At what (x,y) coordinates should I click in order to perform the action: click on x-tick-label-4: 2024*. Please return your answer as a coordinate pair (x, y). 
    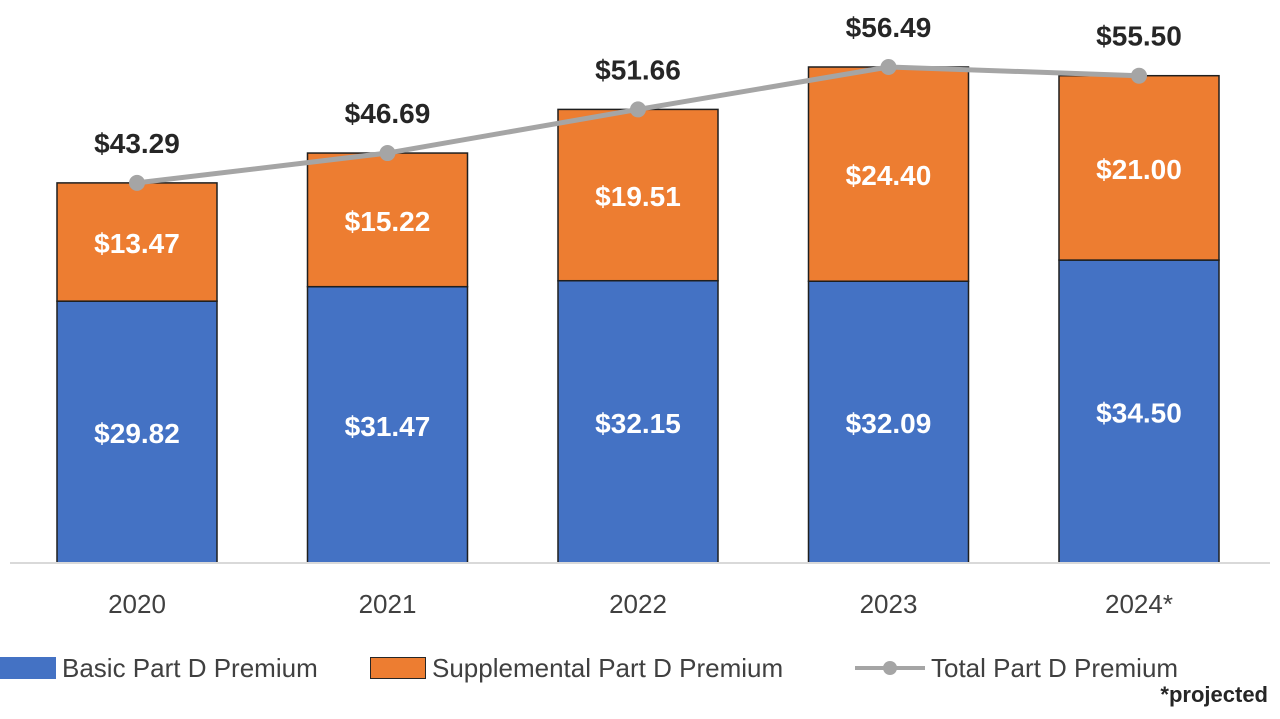
    Looking at the image, I should click on (1139, 604).